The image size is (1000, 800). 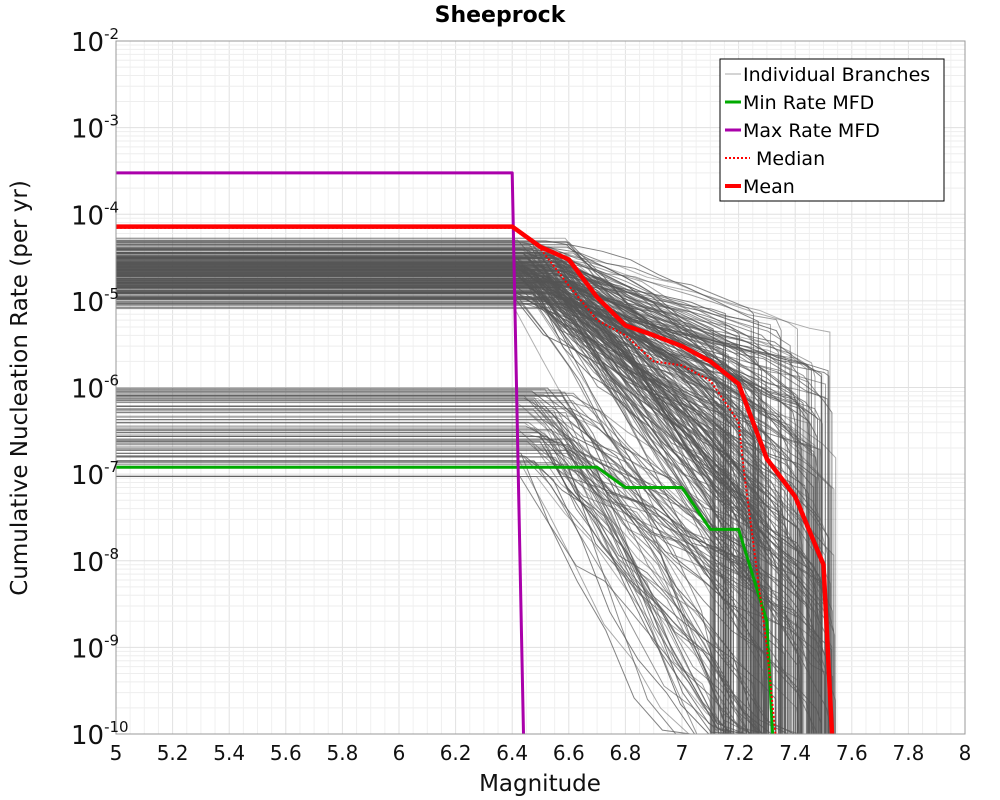 I want to click on y-axis-label: Cumulative Nucleation Rate (per yr), so click(x=20, y=388).